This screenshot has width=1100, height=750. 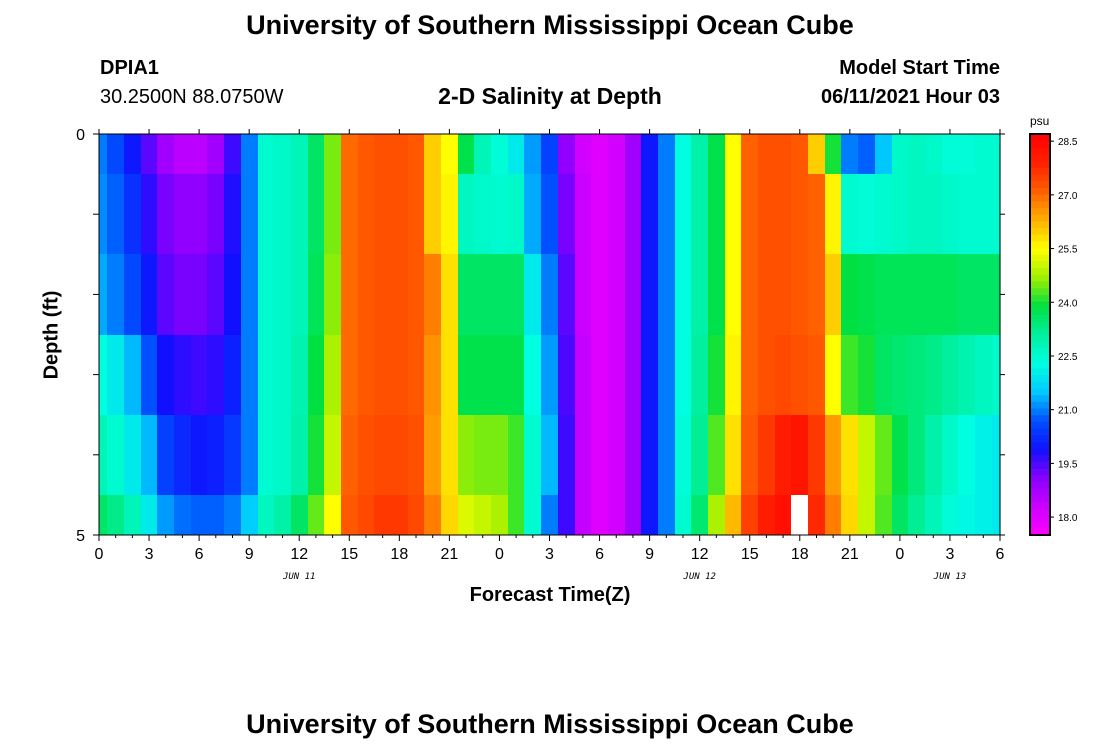 What do you see at coordinates (1068, 303) in the screenshot?
I see `colorbar-tick-label: 24.0` at bounding box center [1068, 303].